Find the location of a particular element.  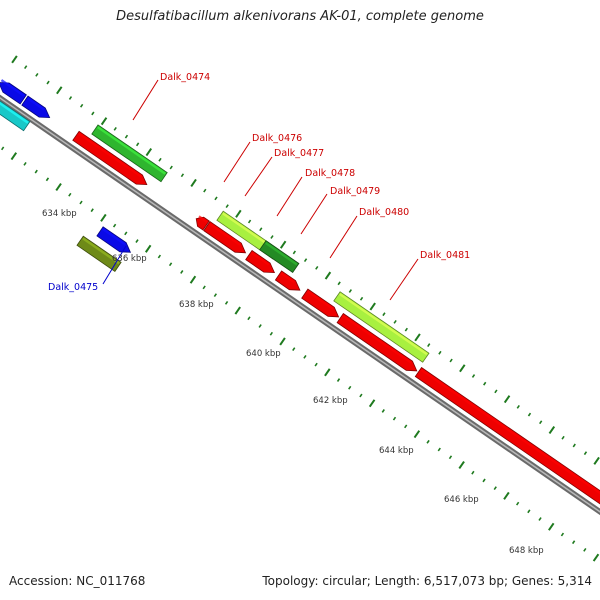

feature-red-small-highlight is located at coordinates (203, 219).